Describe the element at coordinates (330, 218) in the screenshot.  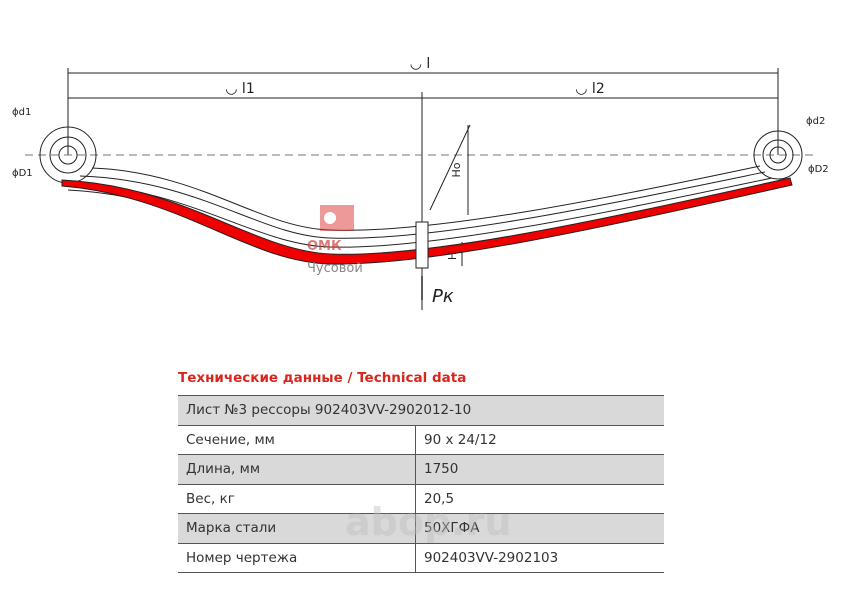
I see `logo-dot` at that location.